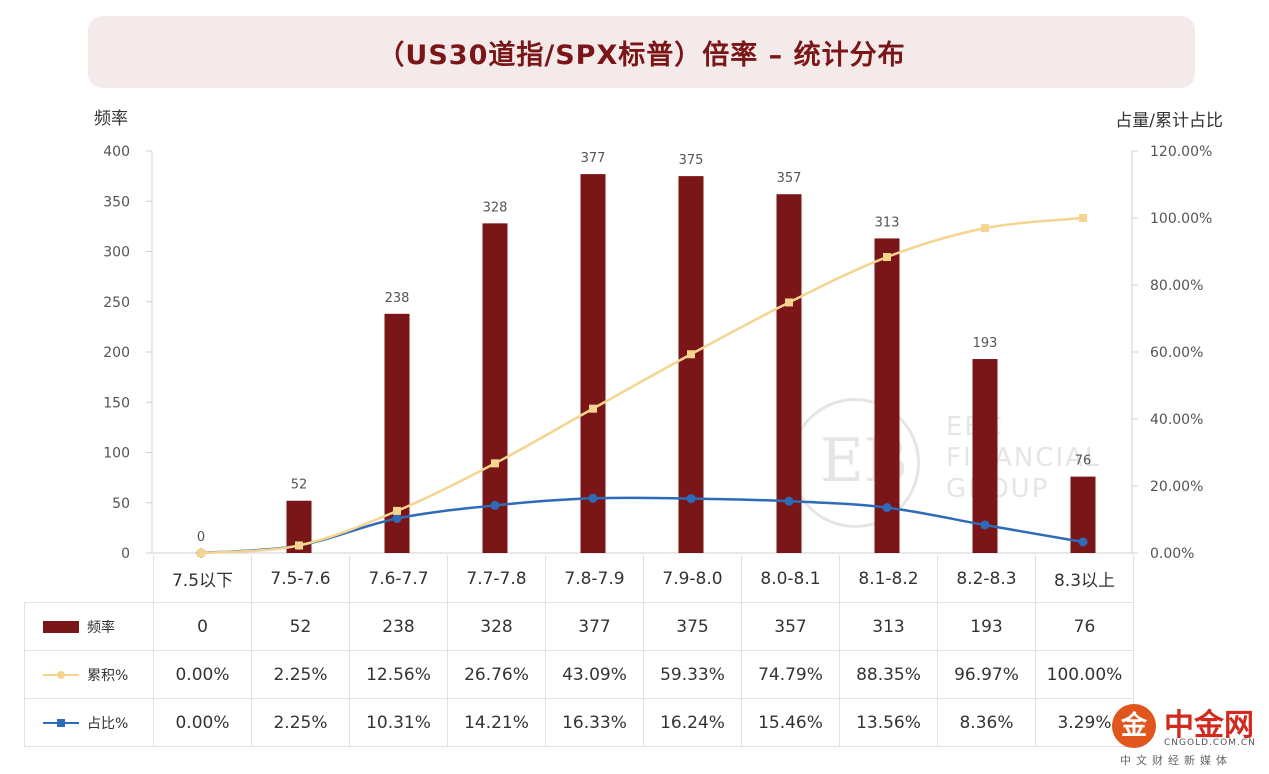  What do you see at coordinates (61, 626) in the screenshot?
I see `legend-bar-swatch` at bounding box center [61, 626].